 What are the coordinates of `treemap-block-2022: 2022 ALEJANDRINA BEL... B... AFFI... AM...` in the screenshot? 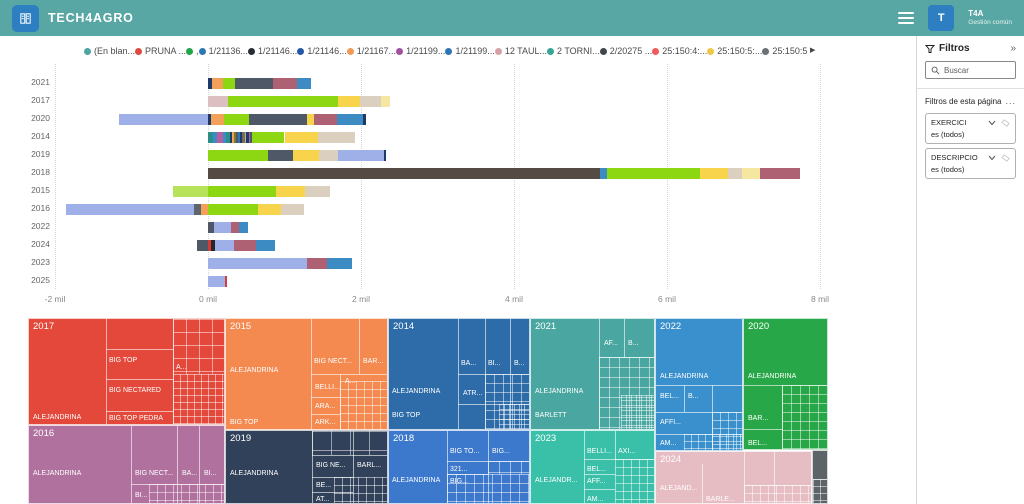 It's located at (699, 384).